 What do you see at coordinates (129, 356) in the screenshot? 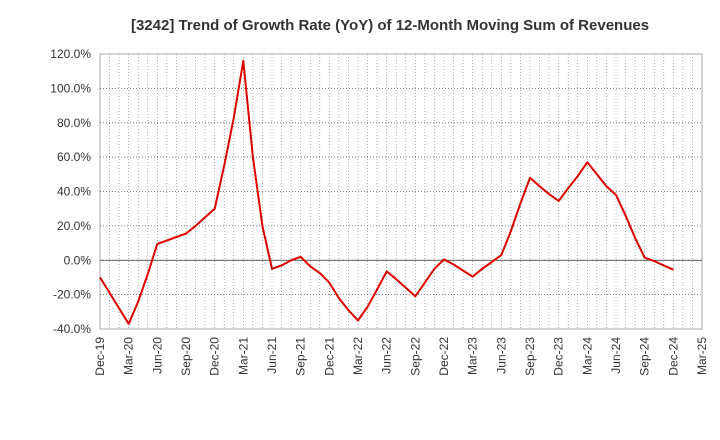
I see `x-tick-label: Mar-20` at bounding box center [129, 356].